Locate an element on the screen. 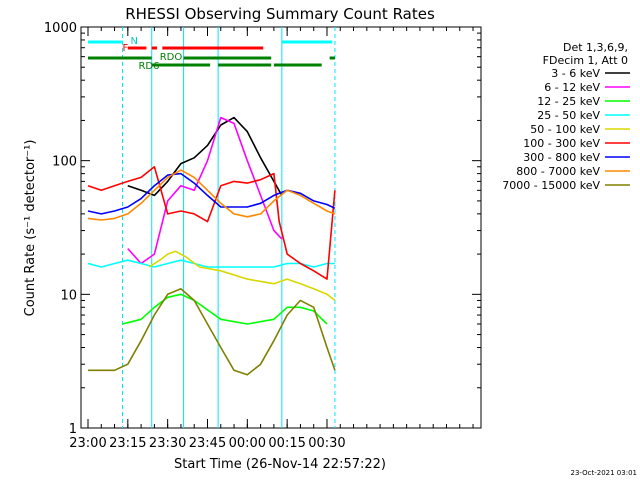 The image size is (640, 480). legend-item-label: 100 - 300 keV is located at coordinates (561, 143).